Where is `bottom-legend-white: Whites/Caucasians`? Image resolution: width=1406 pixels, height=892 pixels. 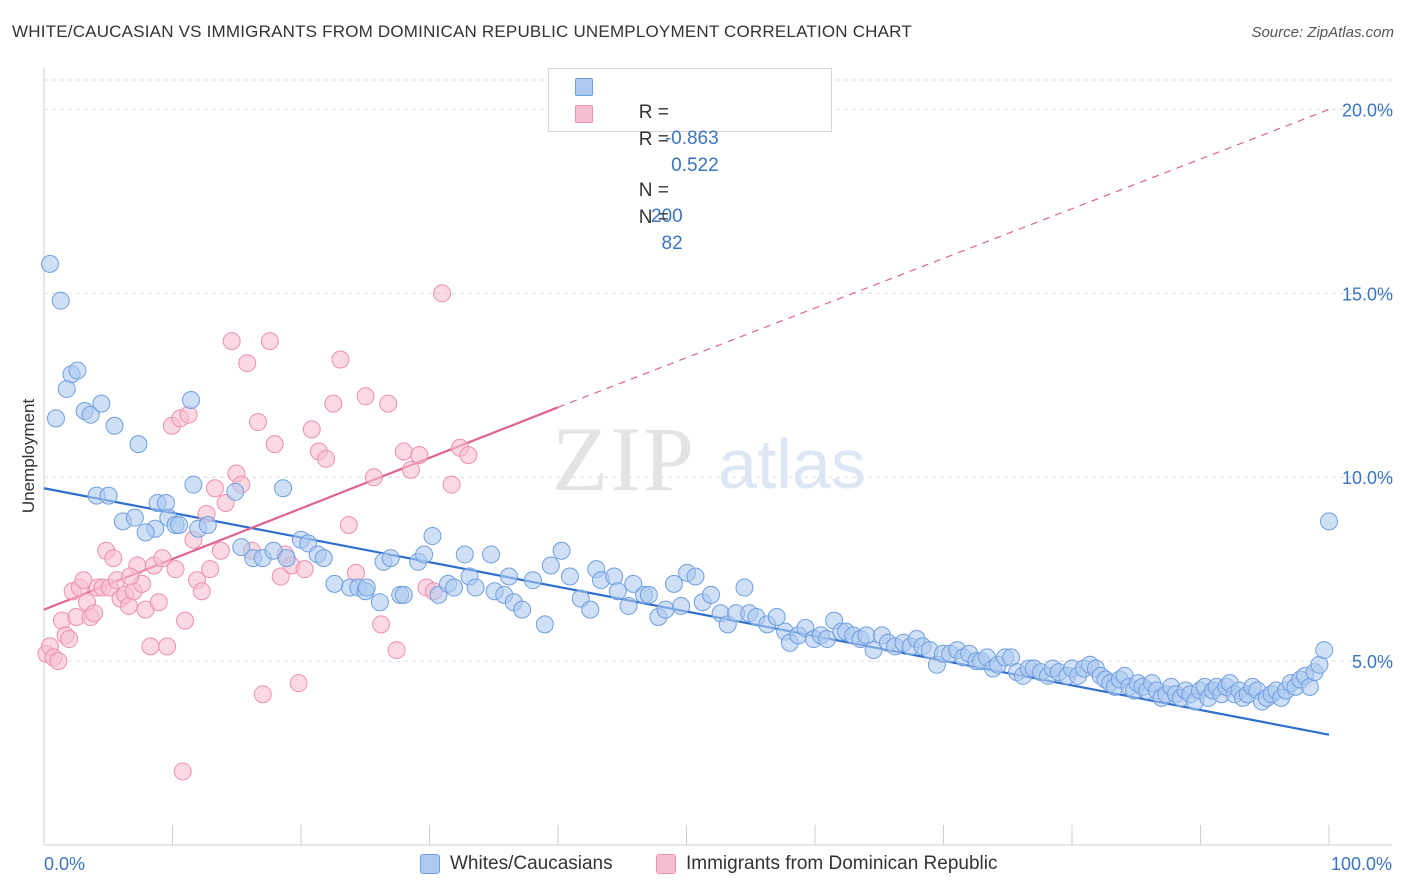
bottom-legend-white: Whites/Caucasians is located at coordinates (516, 864).